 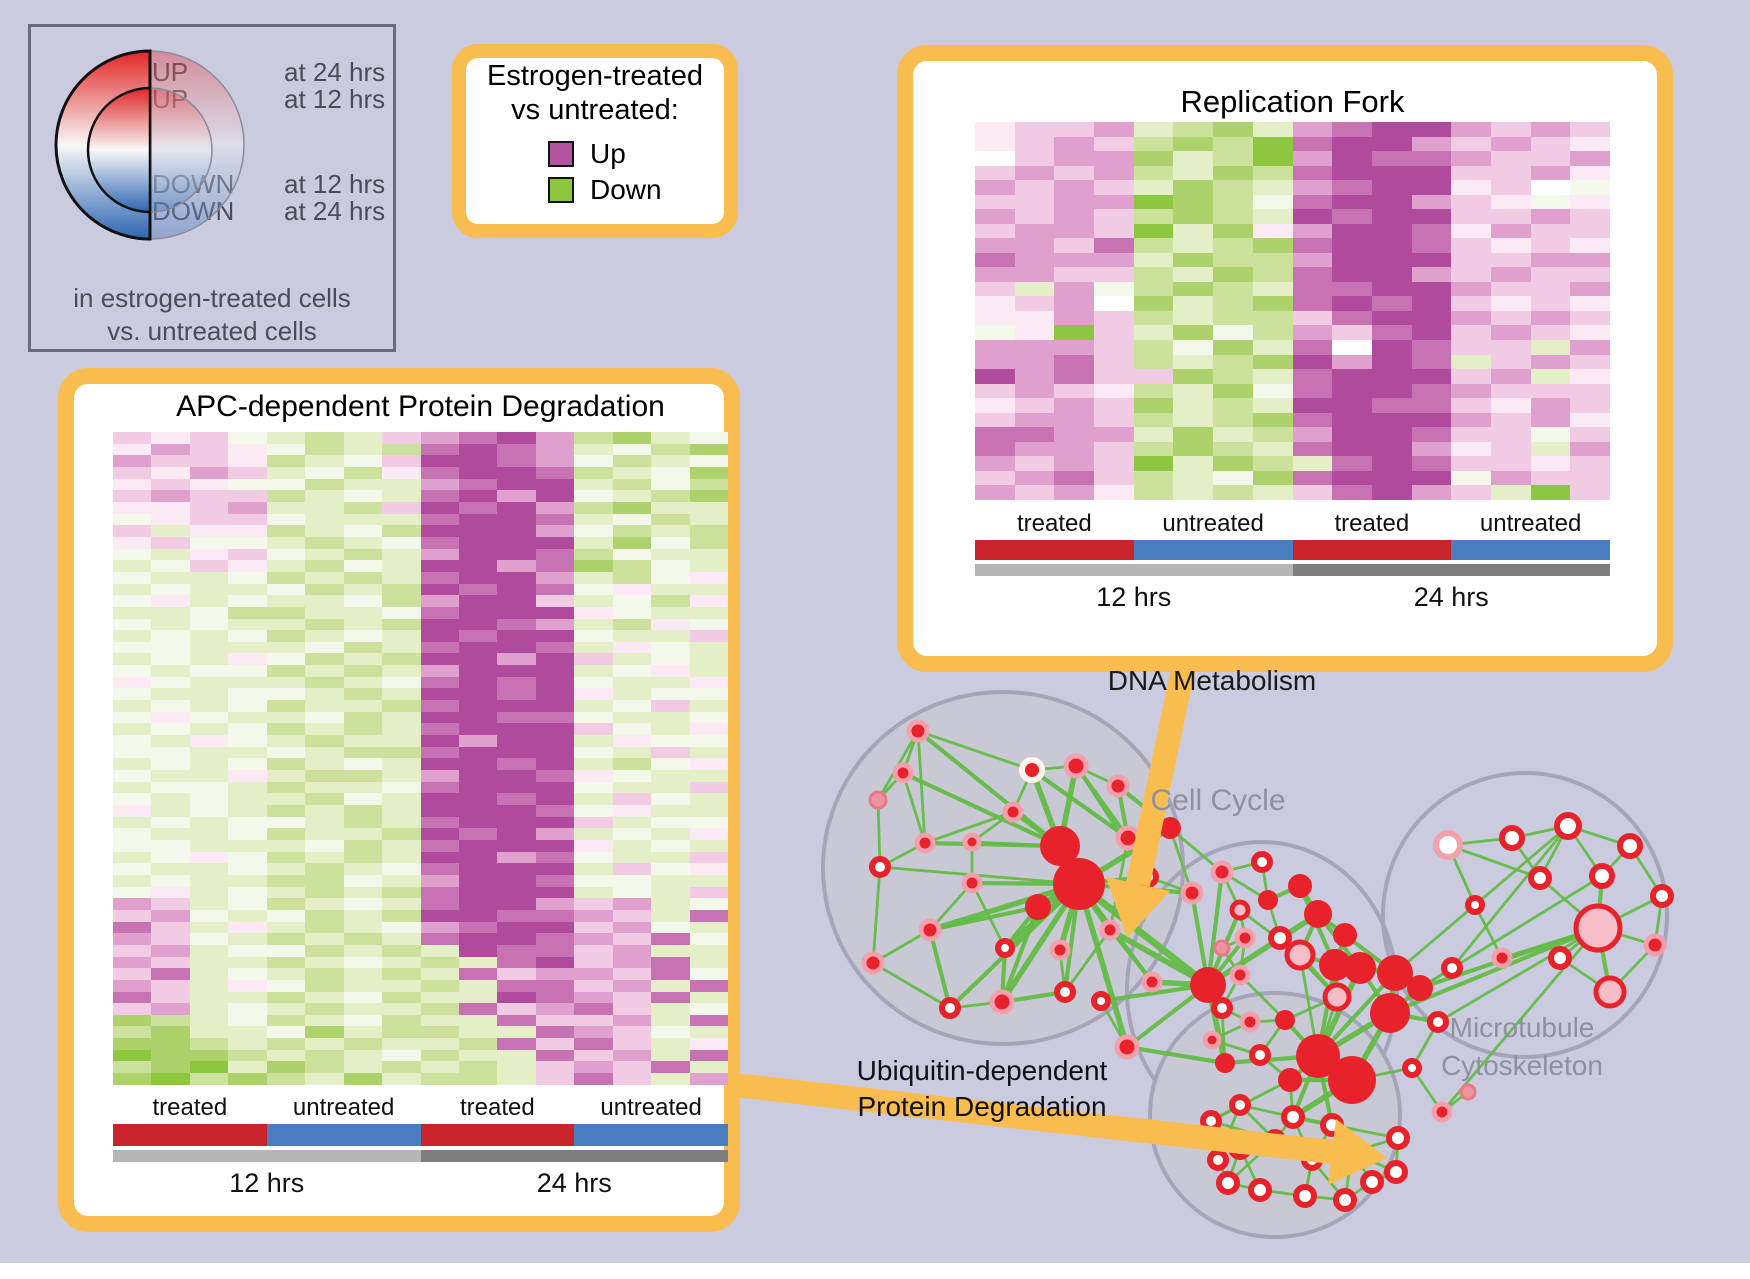 I want to click on updown-item-down: Down, so click(x=595, y=190).